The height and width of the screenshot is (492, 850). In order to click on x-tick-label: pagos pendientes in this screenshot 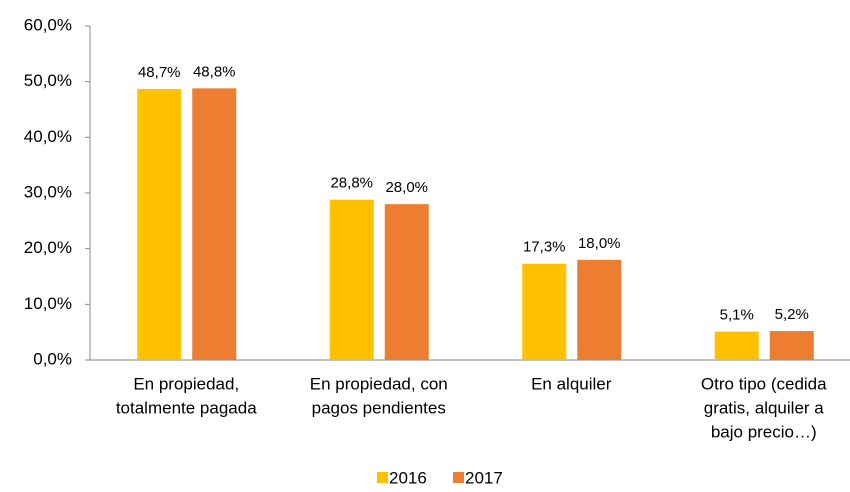, I will do `click(379, 407)`.